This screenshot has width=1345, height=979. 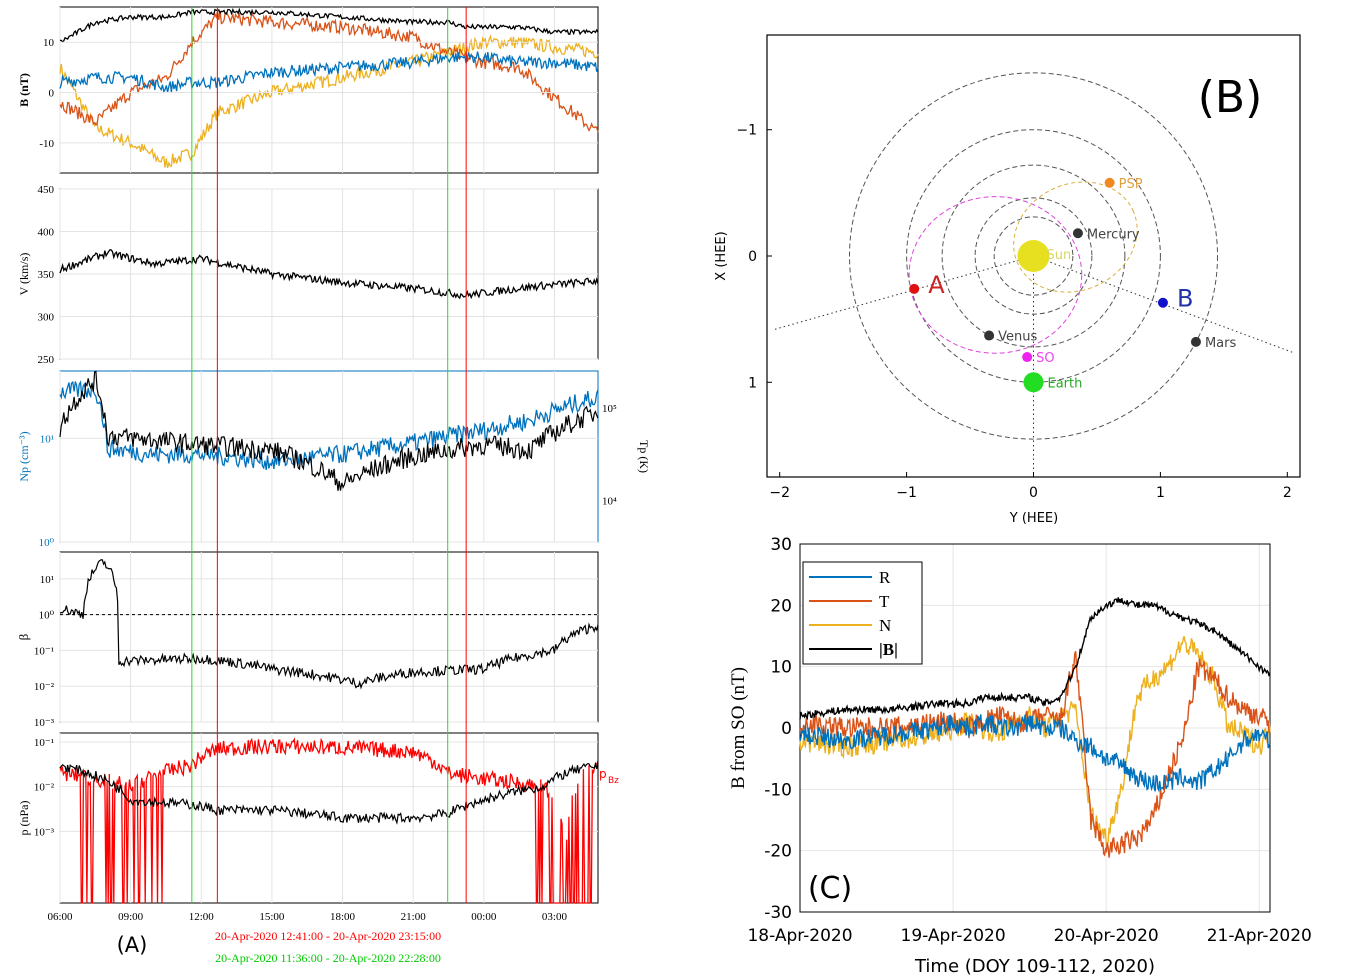 I want to click on panel-c-label: (C), so click(x=830, y=888).